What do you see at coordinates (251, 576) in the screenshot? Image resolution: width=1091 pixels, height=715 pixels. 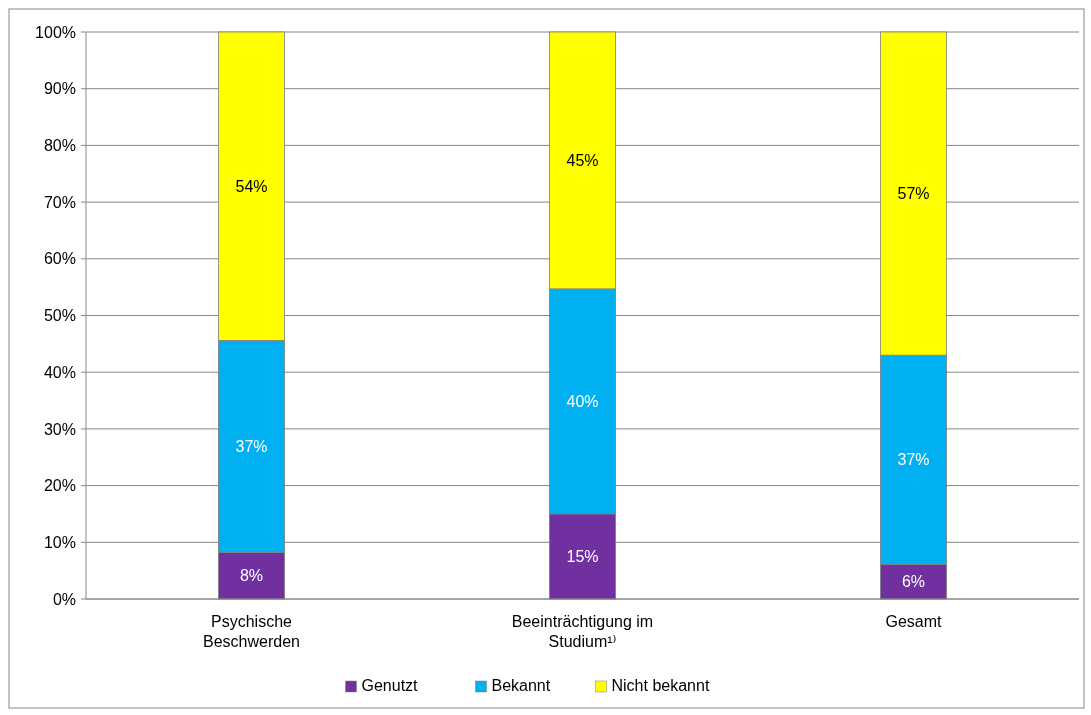 I see `data-label: 8%` at bounding box center [251, 576].